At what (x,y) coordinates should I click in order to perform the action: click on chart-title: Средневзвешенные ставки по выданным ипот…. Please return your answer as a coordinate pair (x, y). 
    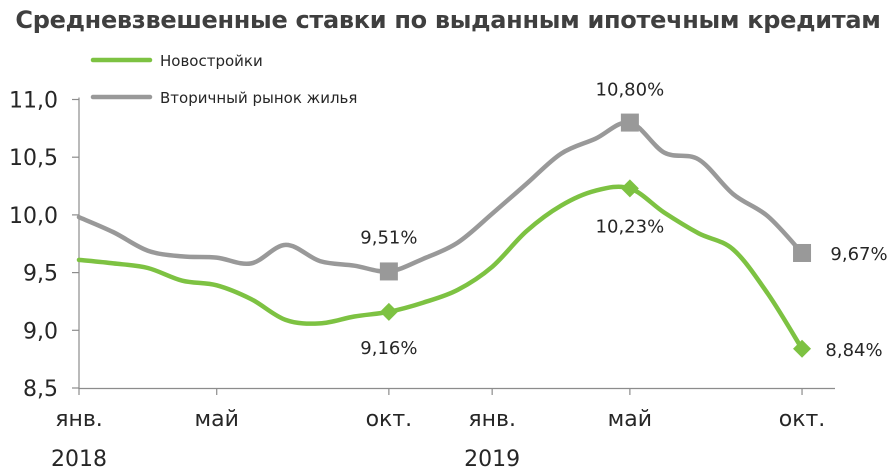
    Looking at the image, I should click on (448, 20).